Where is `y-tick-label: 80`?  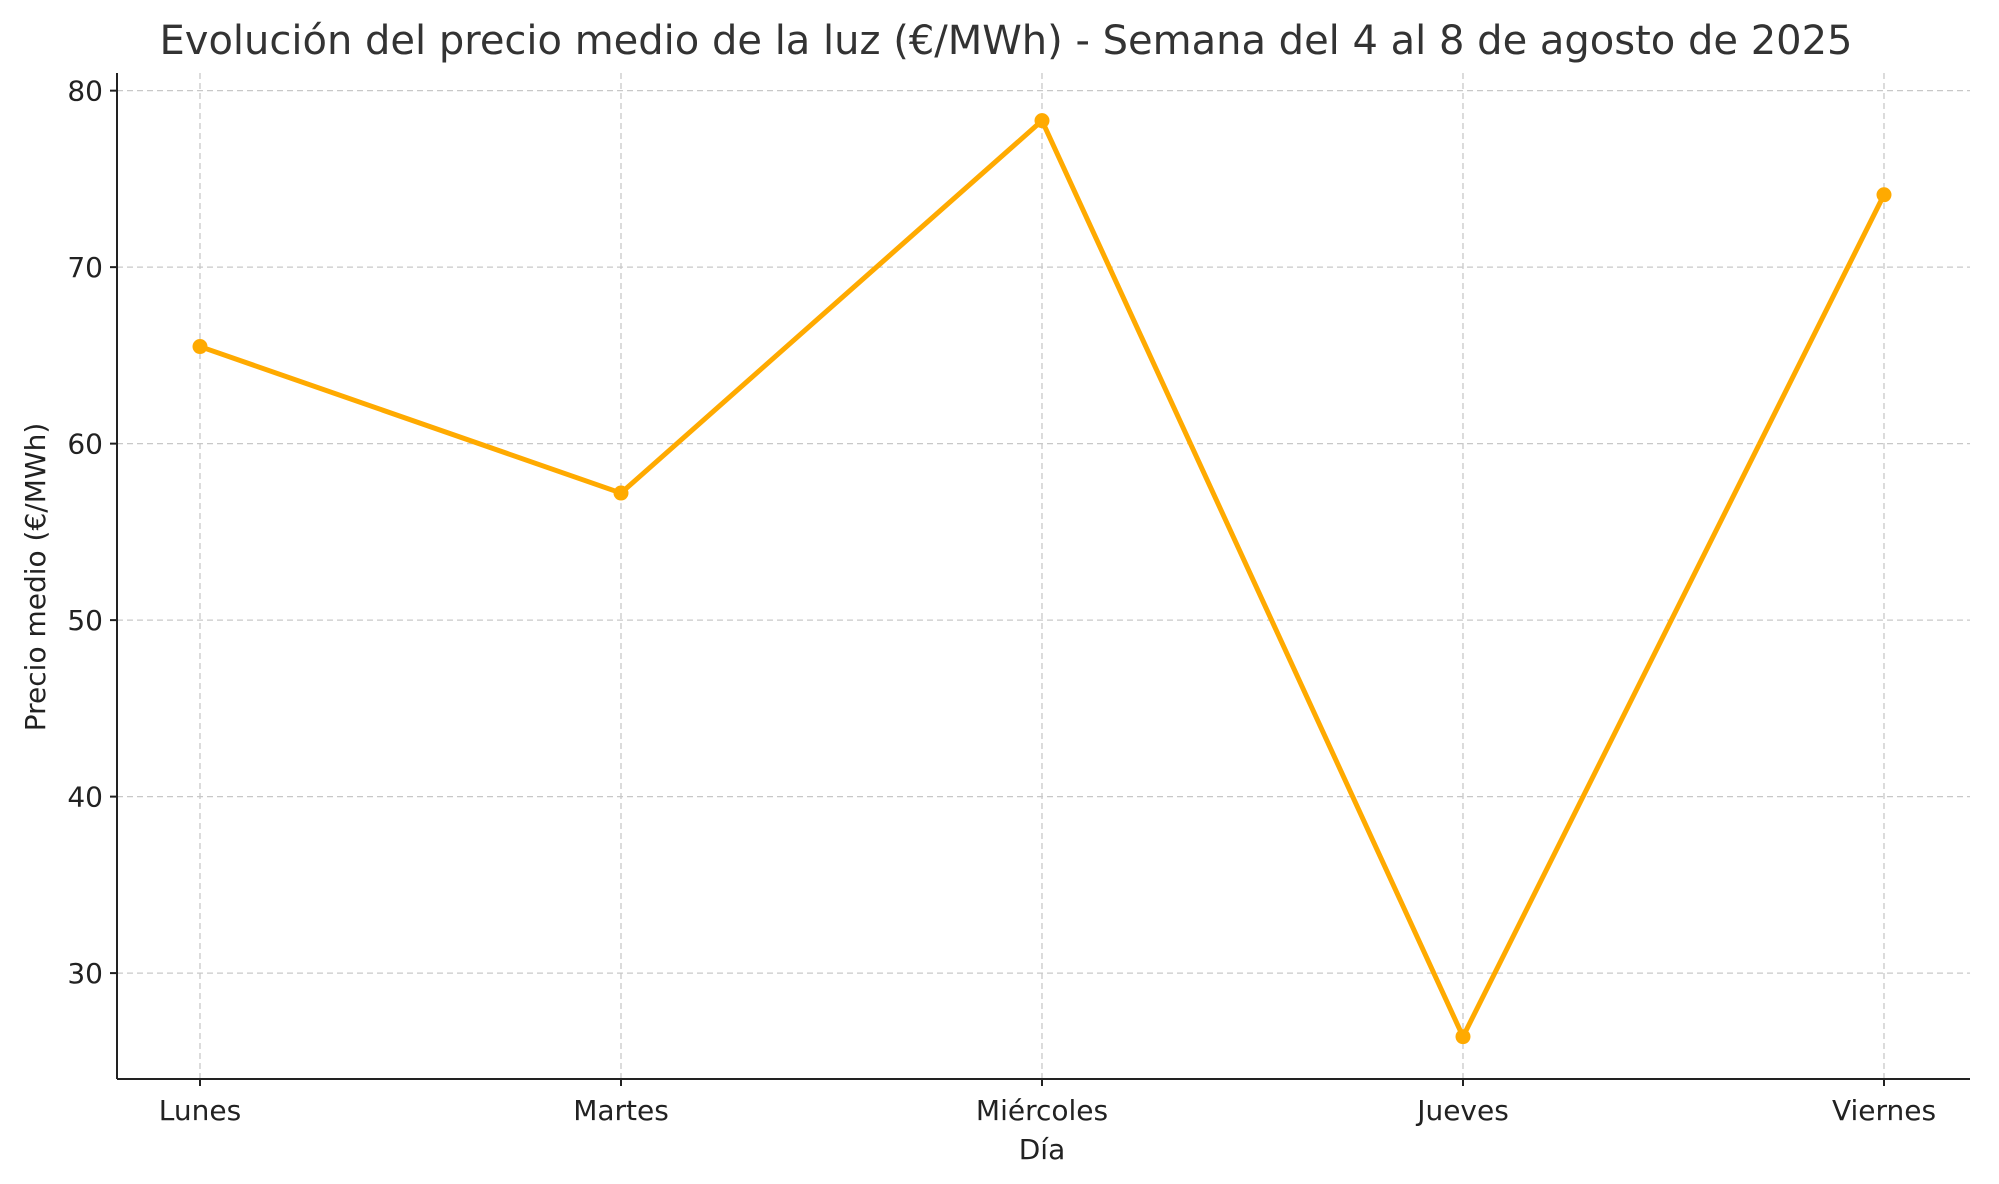 y-tick-label: 80 is located at coordinates (85, 91).